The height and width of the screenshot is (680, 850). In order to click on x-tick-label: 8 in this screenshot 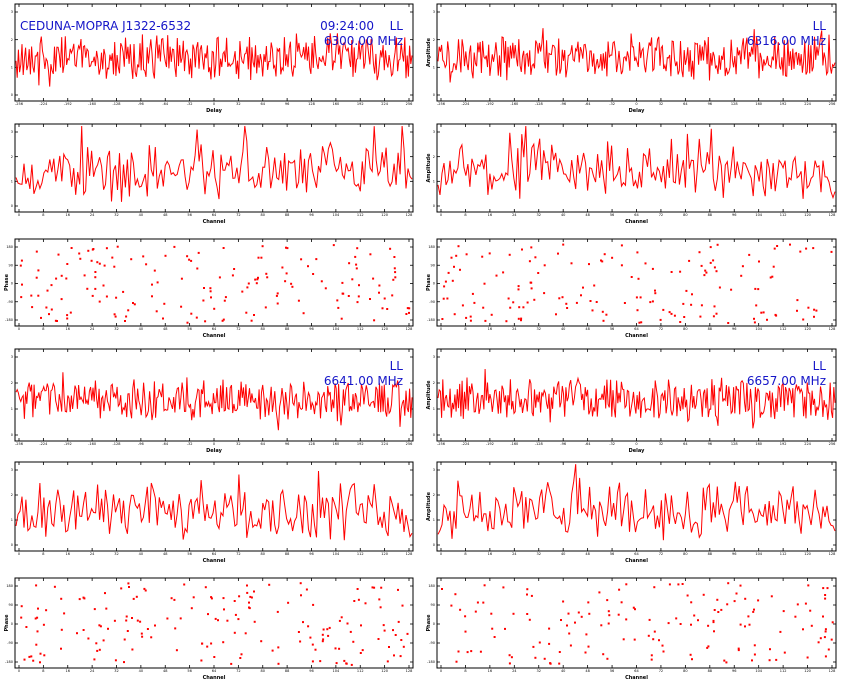, I will do `click(465, 671)`.